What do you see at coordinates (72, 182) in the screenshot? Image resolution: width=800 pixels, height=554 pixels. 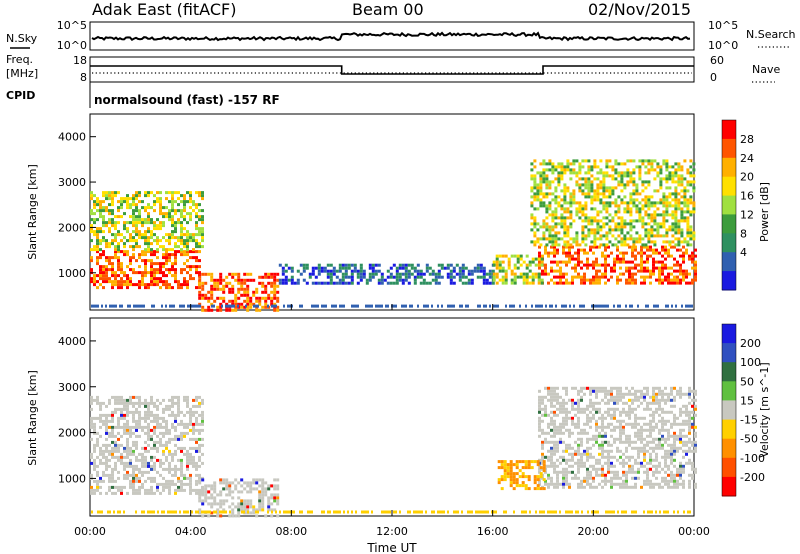 I see `power-ytick-label: 3000` at bounding box center [72, 182].